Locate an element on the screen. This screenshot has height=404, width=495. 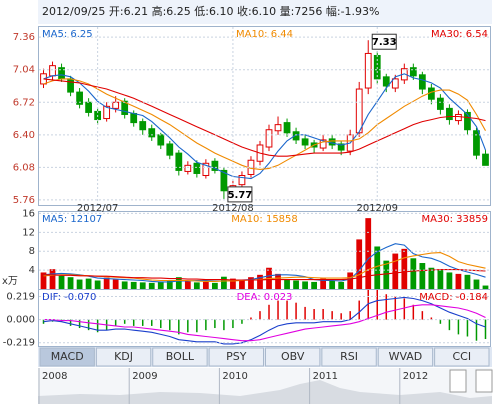
legend-entry: MA10: 15858 is located at coordinates (264, 219).